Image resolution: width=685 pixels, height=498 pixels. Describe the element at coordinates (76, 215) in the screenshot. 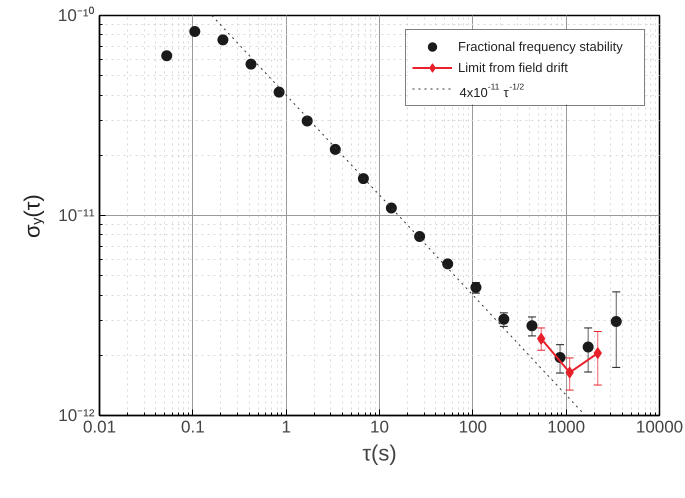

I see `y-tick-label: 10⁻¹¹` at that location.